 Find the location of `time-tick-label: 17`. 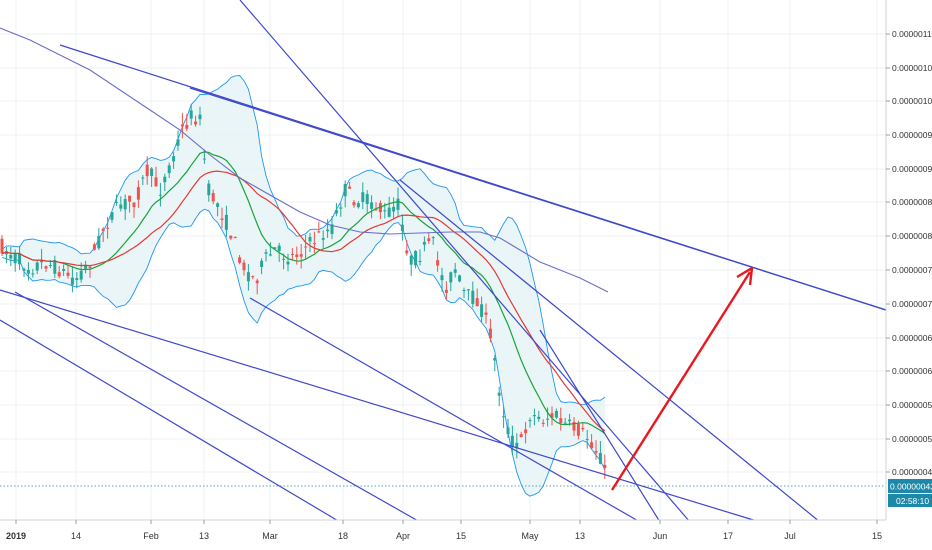

time-tick-label: 17 is located at coordinates (728, 536).